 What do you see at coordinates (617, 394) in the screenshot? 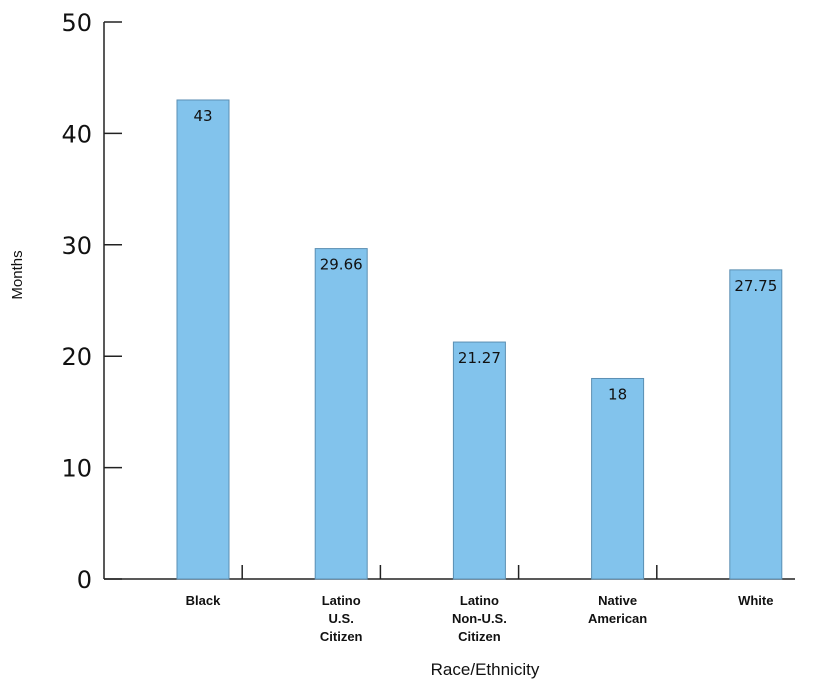
I see `data-label: 18` at bounding box center [617, 394].